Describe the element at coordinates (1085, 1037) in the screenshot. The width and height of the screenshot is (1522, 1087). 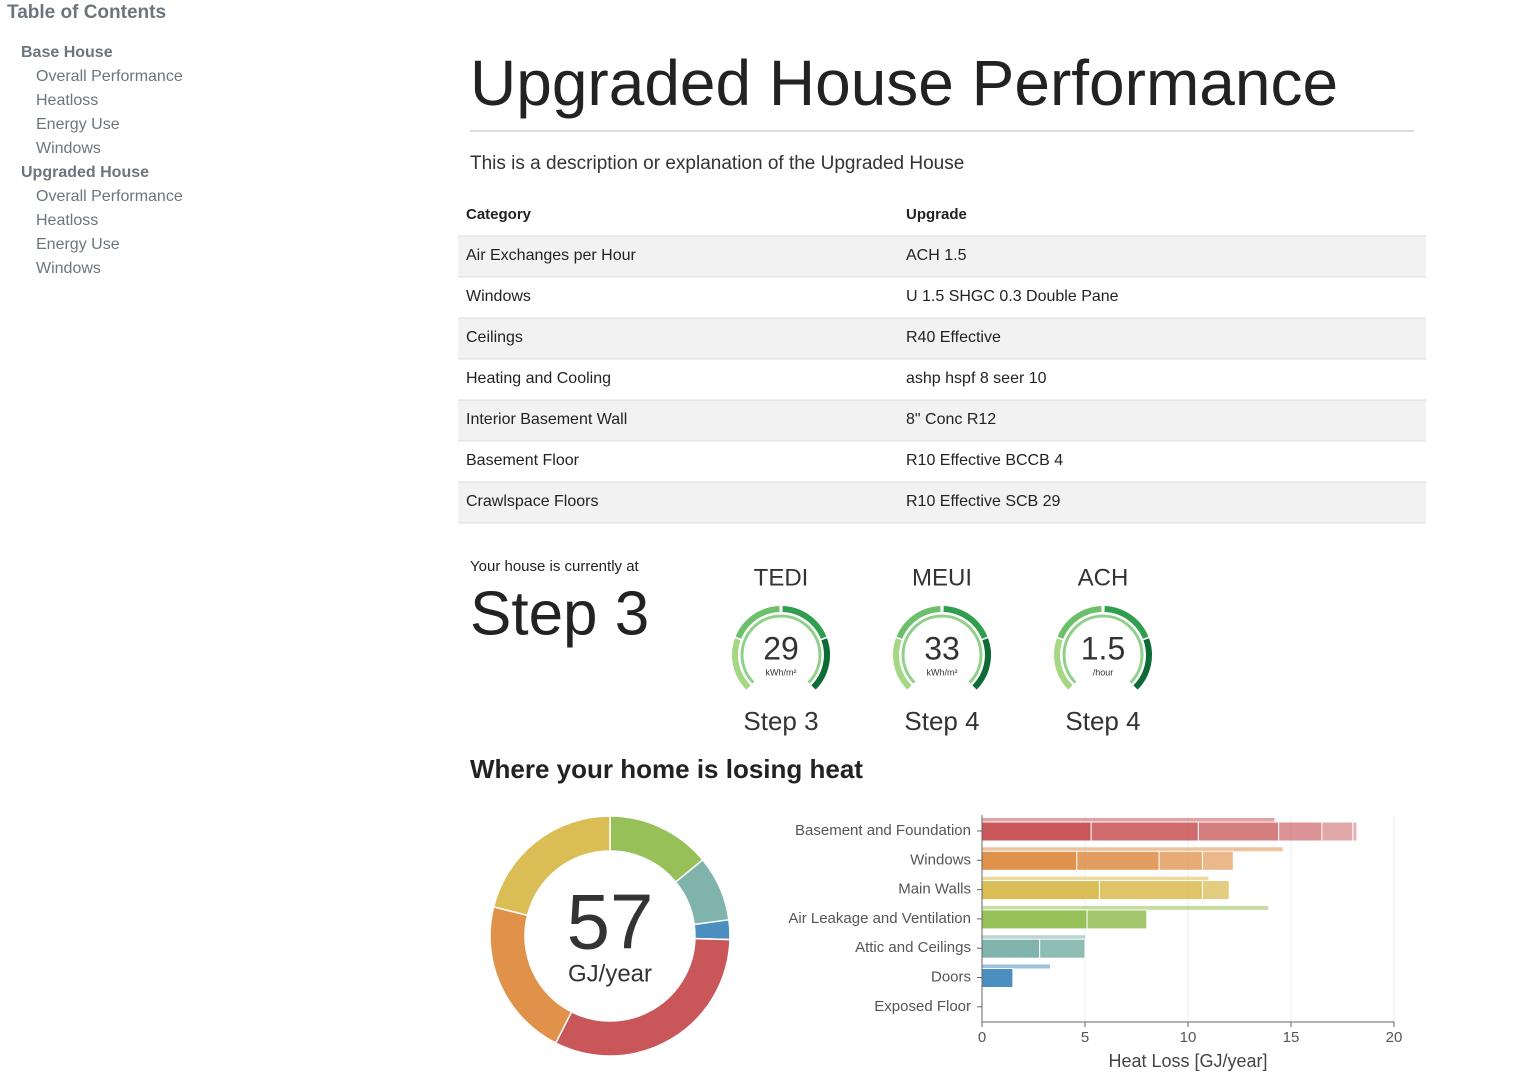
I see `x-tick-label: 5` at that location.